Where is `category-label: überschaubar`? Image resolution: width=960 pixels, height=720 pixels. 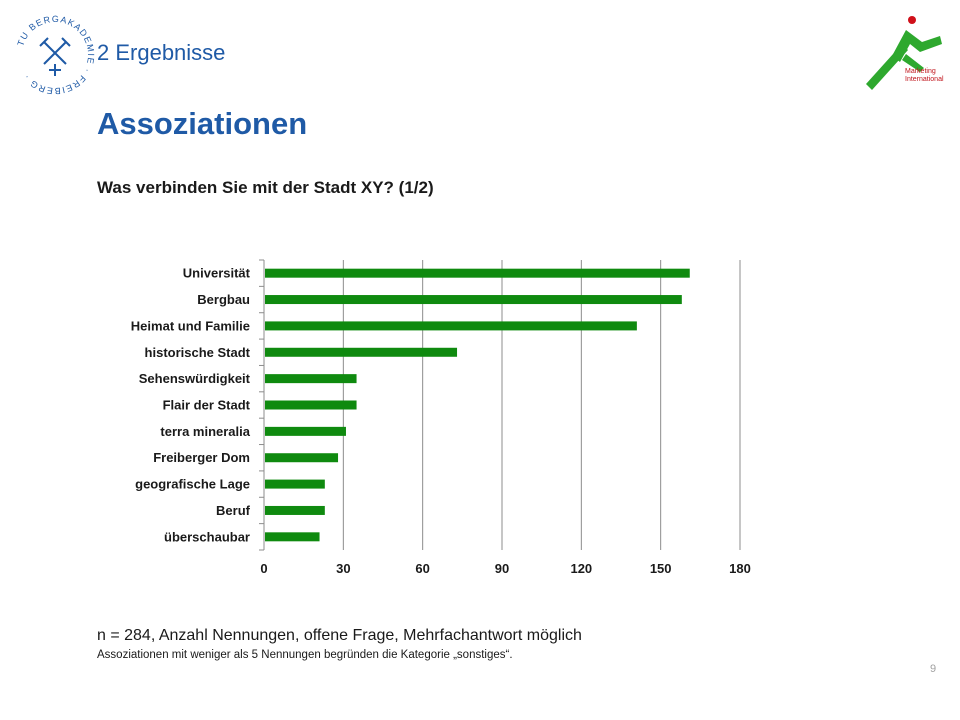 category-label: überschaubar is located at coordinates (207, 536).